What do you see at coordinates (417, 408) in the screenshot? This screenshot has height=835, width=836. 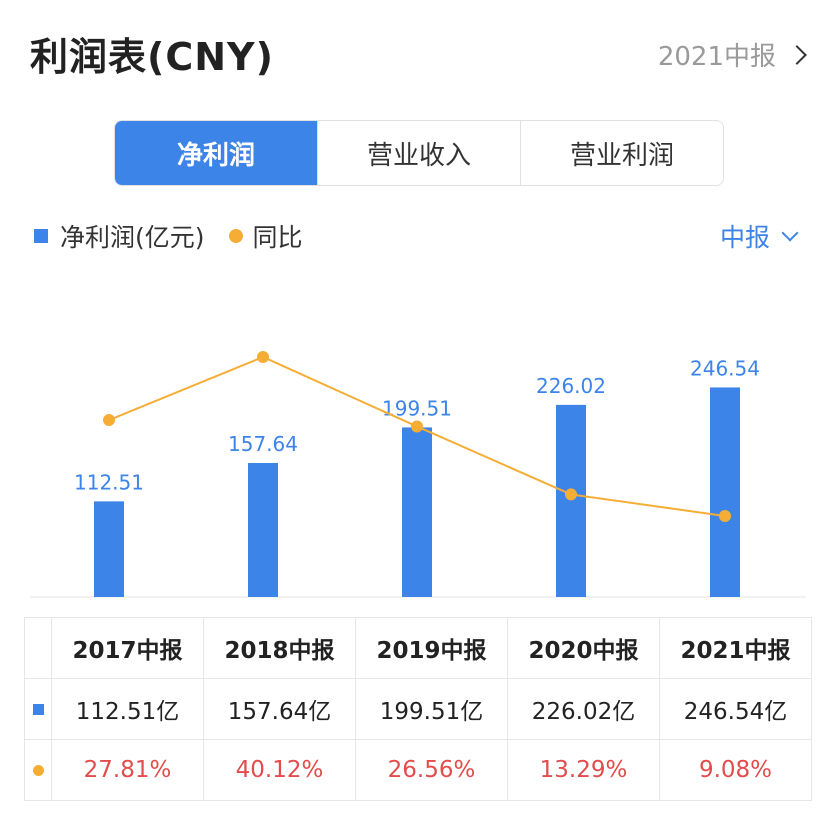 I see `bar-value-label: 199.51` at bounding box center [417, 408].